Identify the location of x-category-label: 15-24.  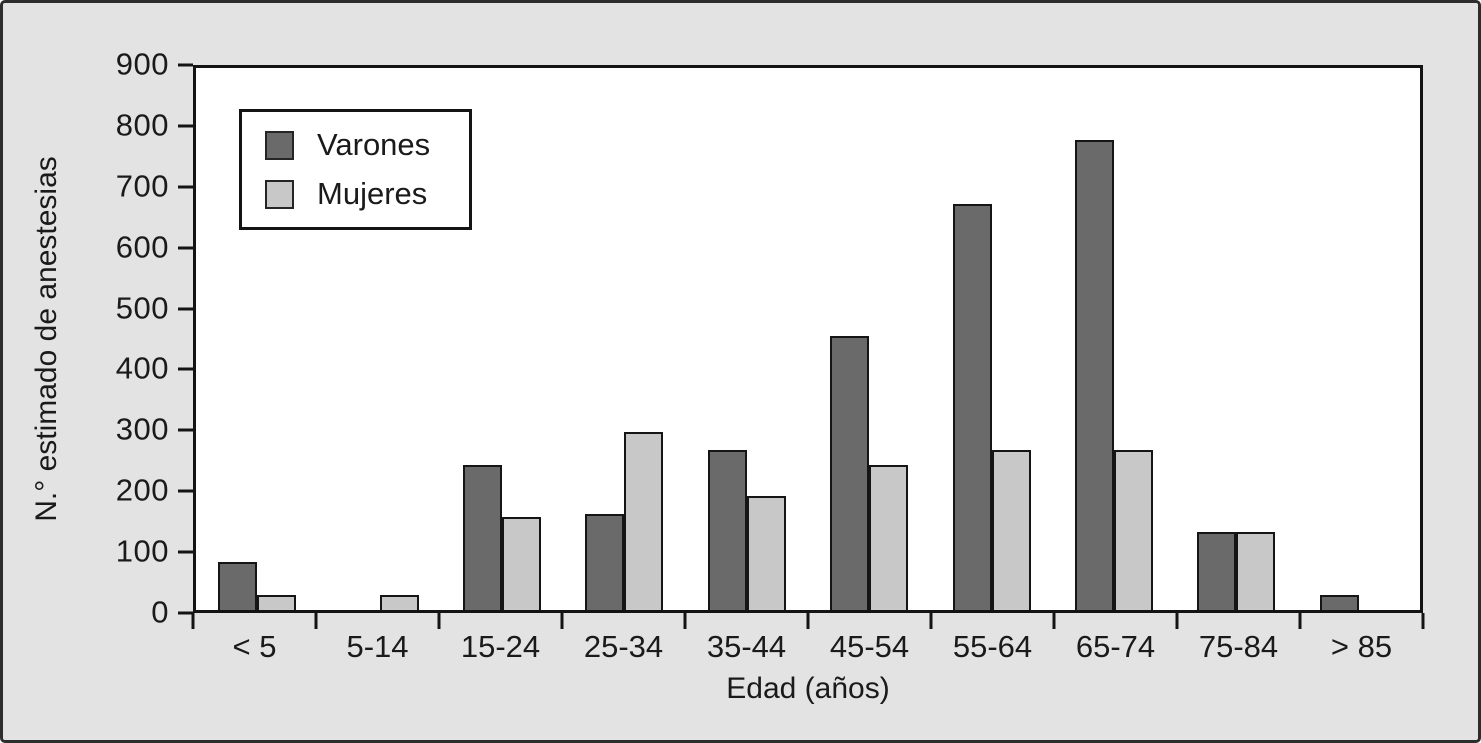
(500, 646).